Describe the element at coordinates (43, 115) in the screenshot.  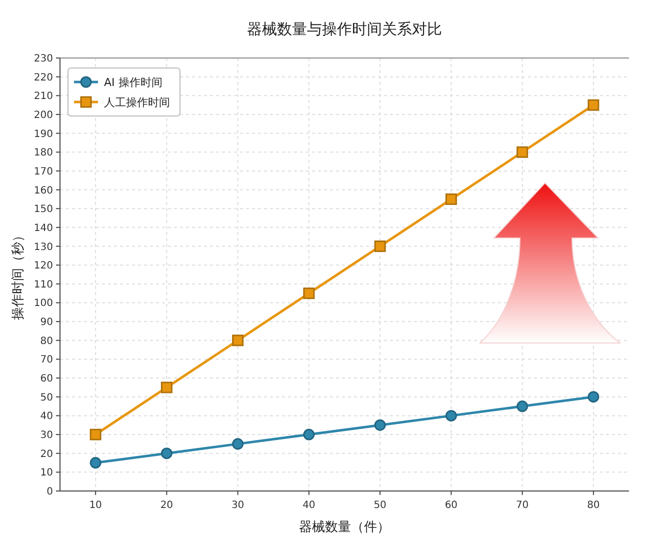
I see `y-tick-label: 200` at that location.